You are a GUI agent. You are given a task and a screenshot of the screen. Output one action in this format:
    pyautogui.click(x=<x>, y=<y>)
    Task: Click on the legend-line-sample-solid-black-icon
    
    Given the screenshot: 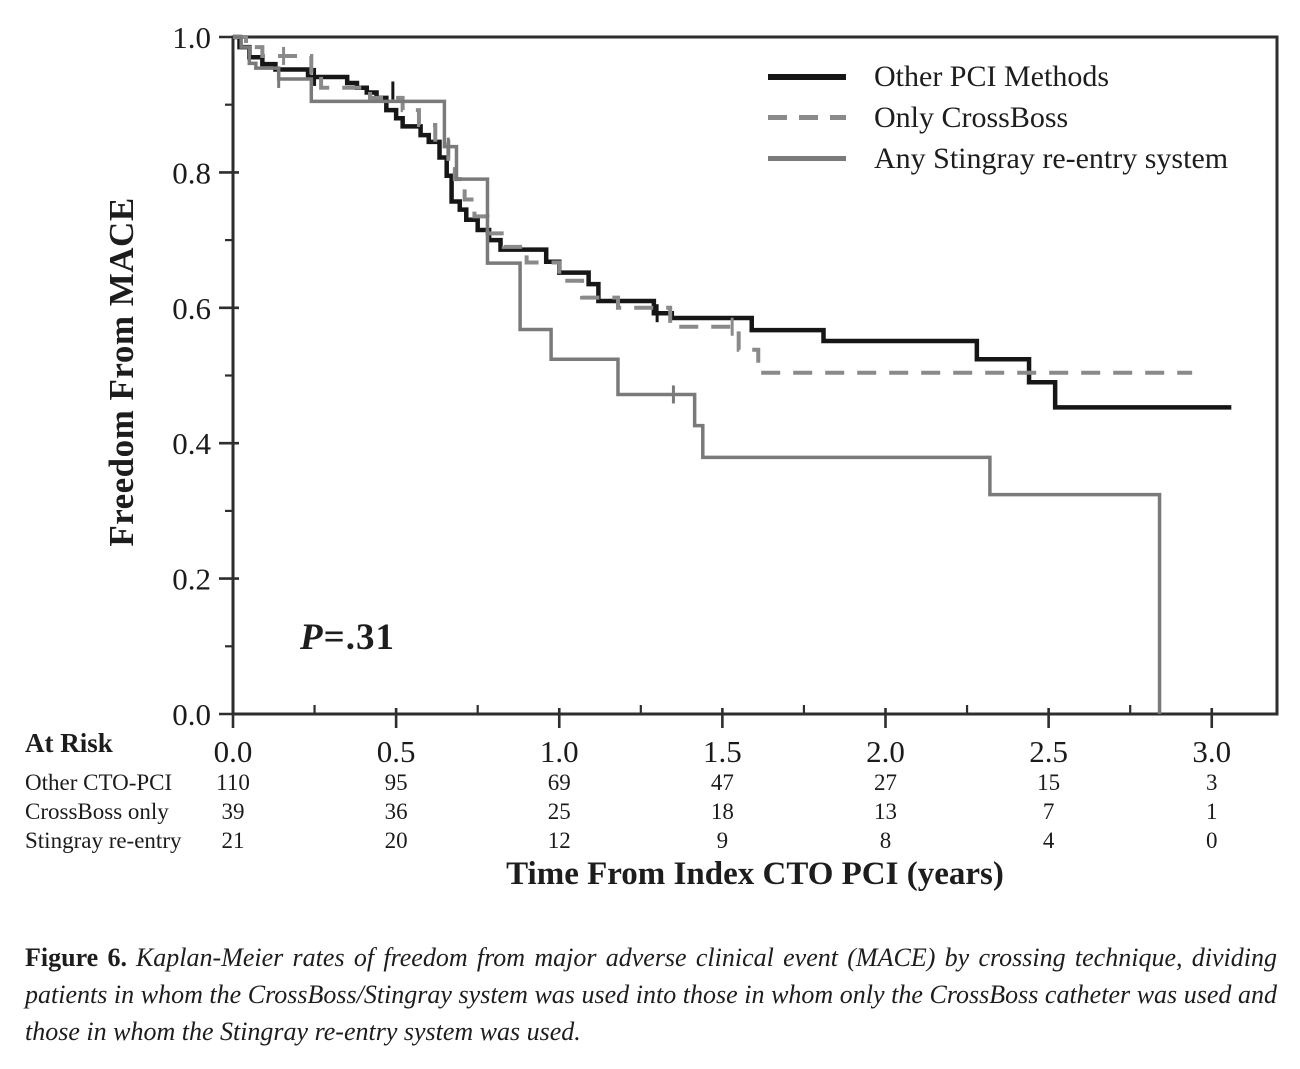 What is the action you would take?
    pyautogui.click(x=807, y=76)
    